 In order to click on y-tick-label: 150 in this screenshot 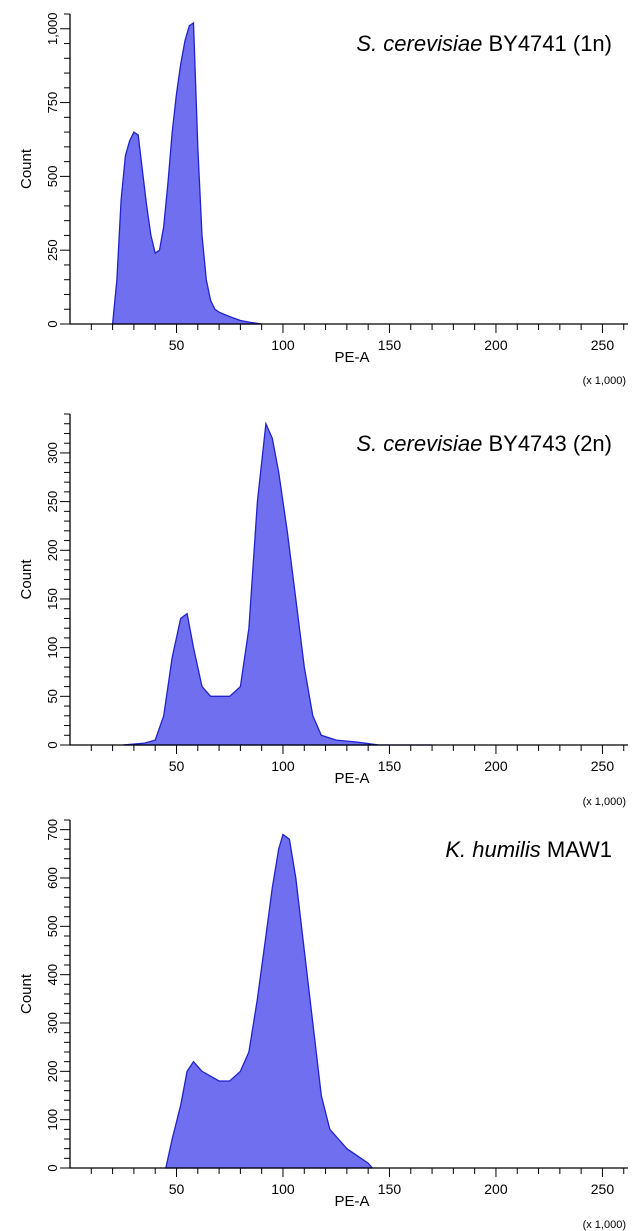, I will do `click(52, 599)`.